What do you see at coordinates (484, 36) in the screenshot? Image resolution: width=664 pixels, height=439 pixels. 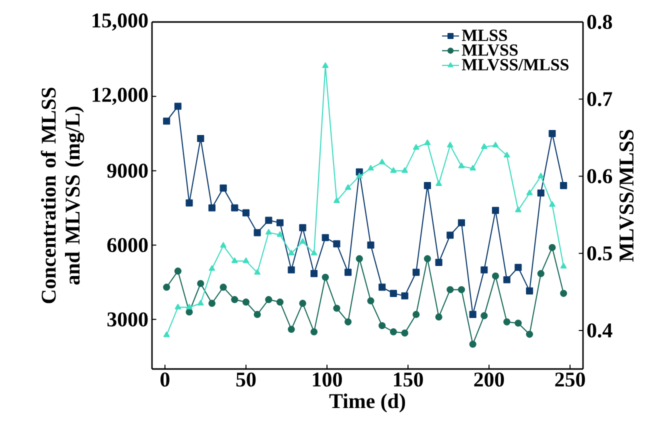 I see `legend-label: MLSS` at bounding box center [484, 36].